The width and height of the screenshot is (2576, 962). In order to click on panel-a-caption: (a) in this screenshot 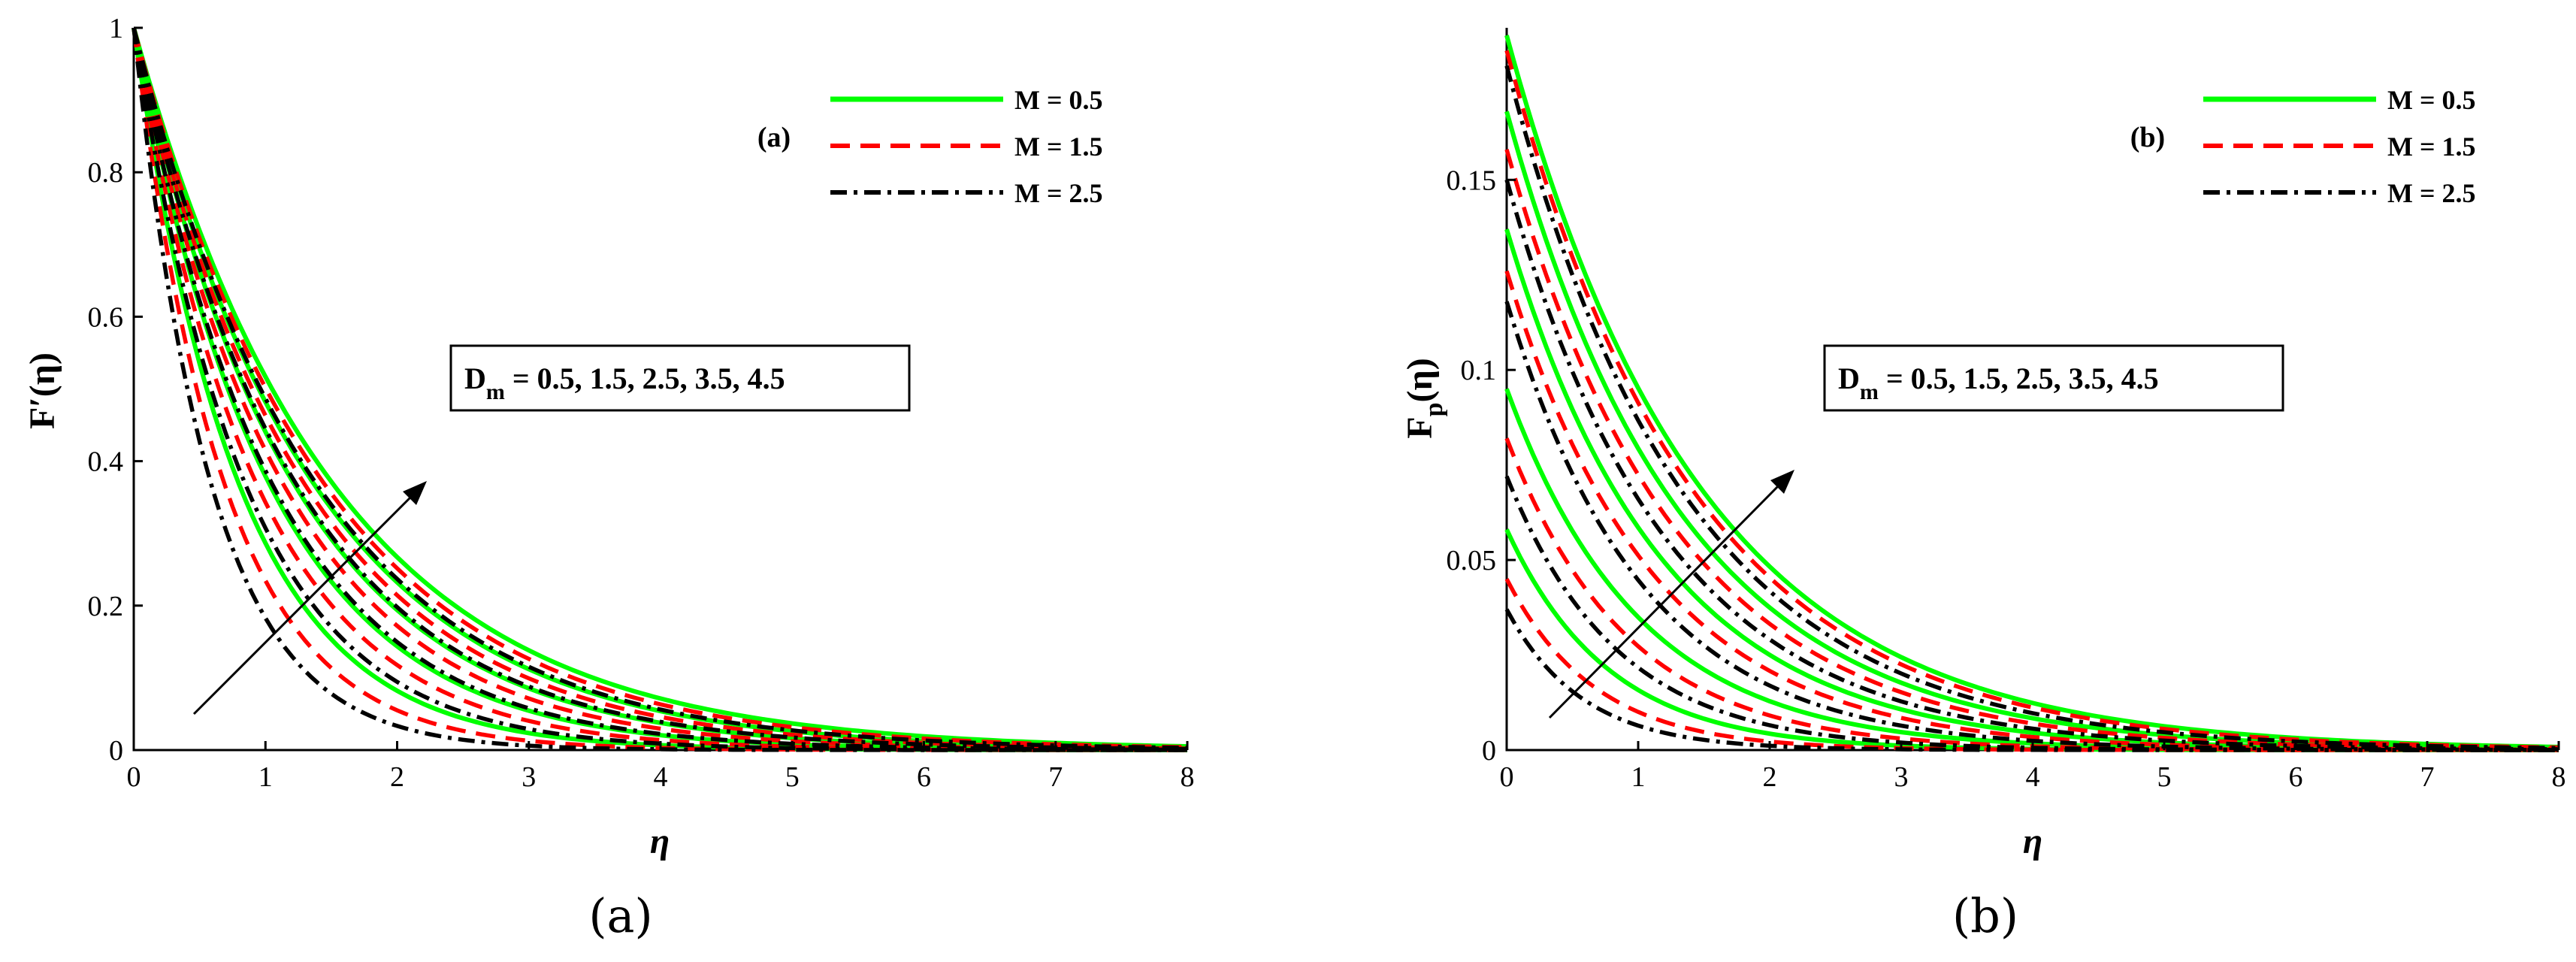, I will do `click(620, 916)`.